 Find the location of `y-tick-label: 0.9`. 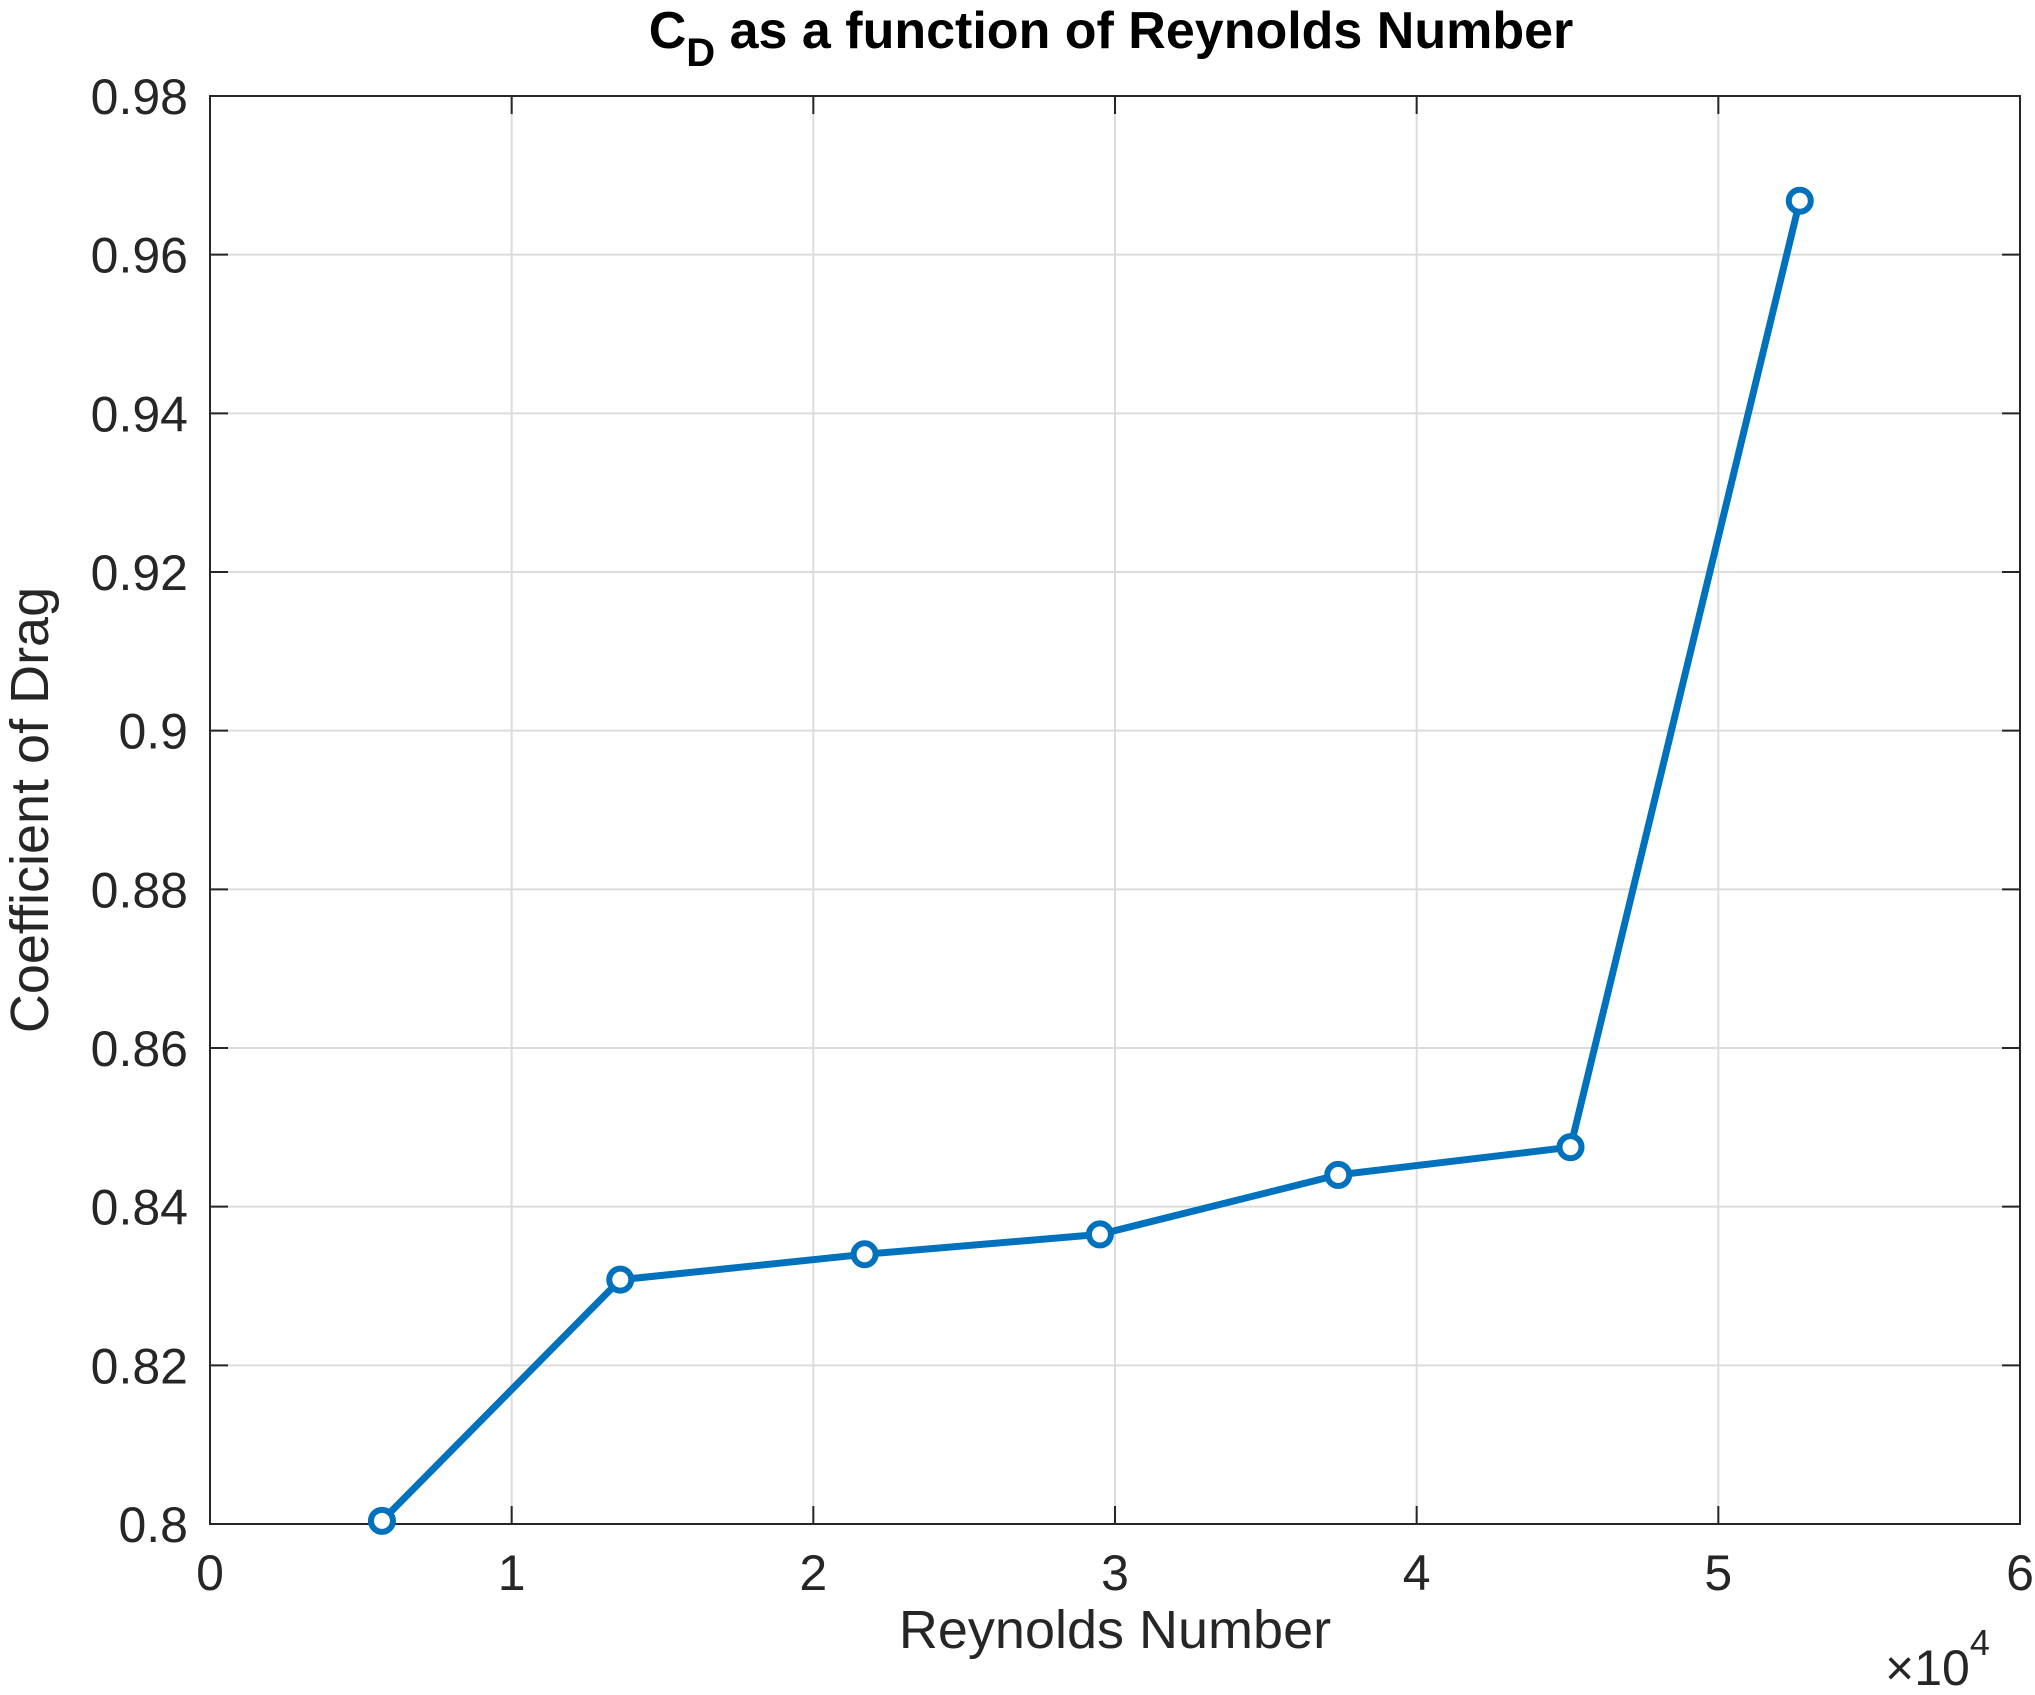

y-tick-label: 0.9 is located at coordinates (153, 732).